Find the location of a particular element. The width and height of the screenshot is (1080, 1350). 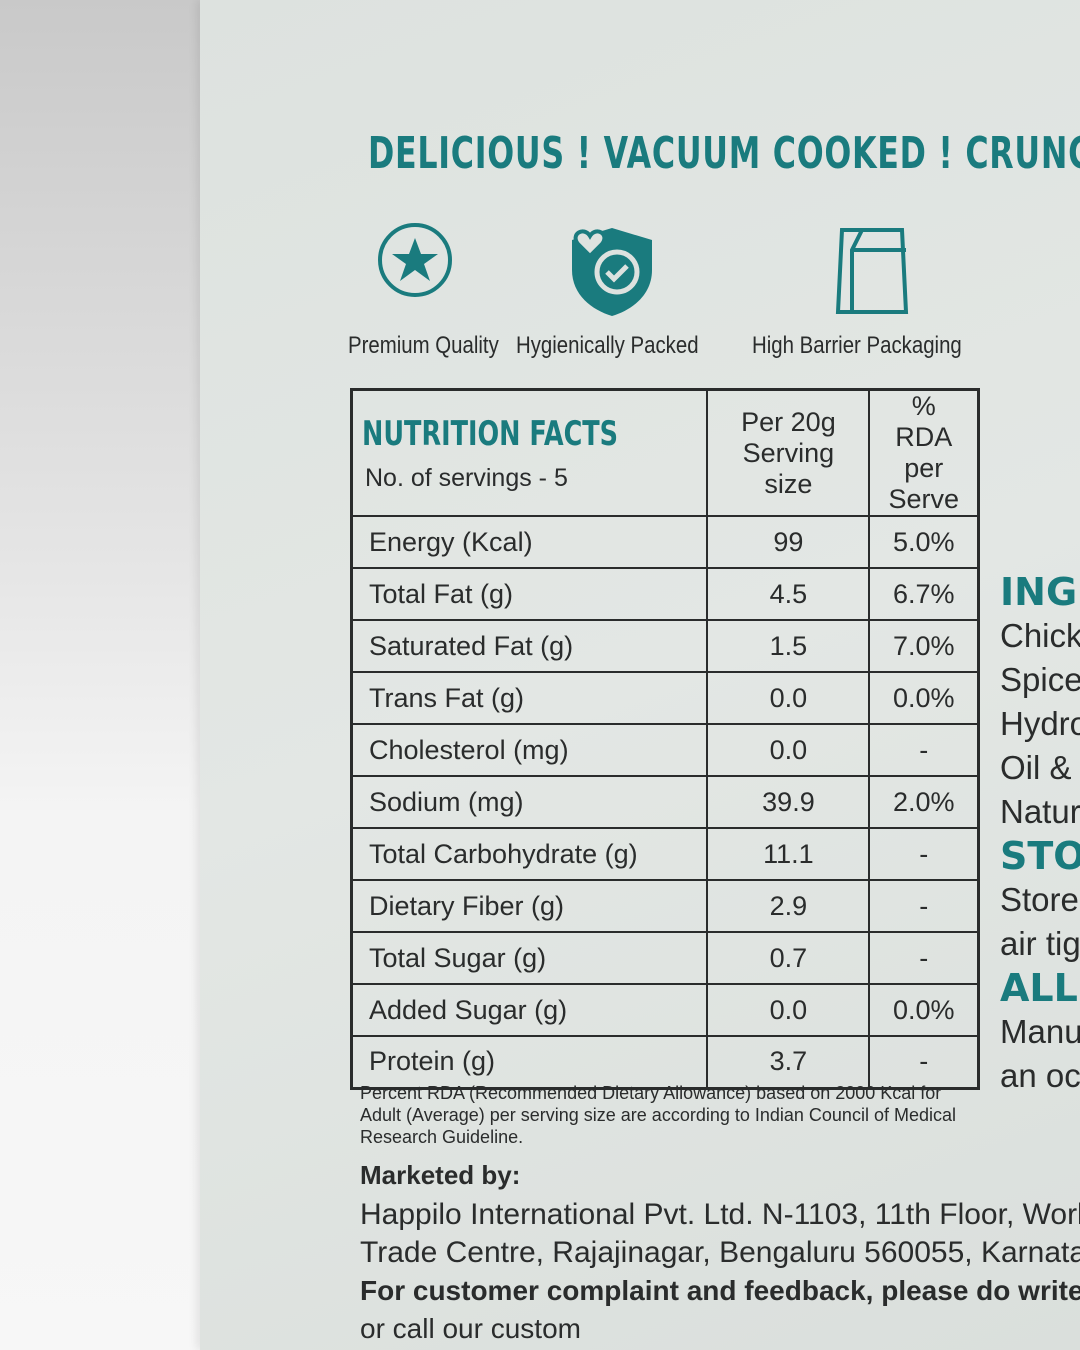

table-row: Added Sugar (g) 0.0 0.0% is located at coordinates (665, 1010).